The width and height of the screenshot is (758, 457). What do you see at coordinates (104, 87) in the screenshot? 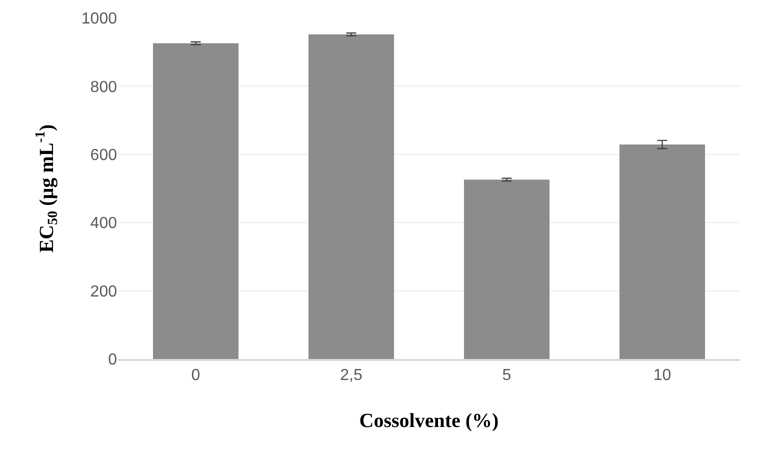
I see `y-tick-label: 800` at bounding box center [104, 87].